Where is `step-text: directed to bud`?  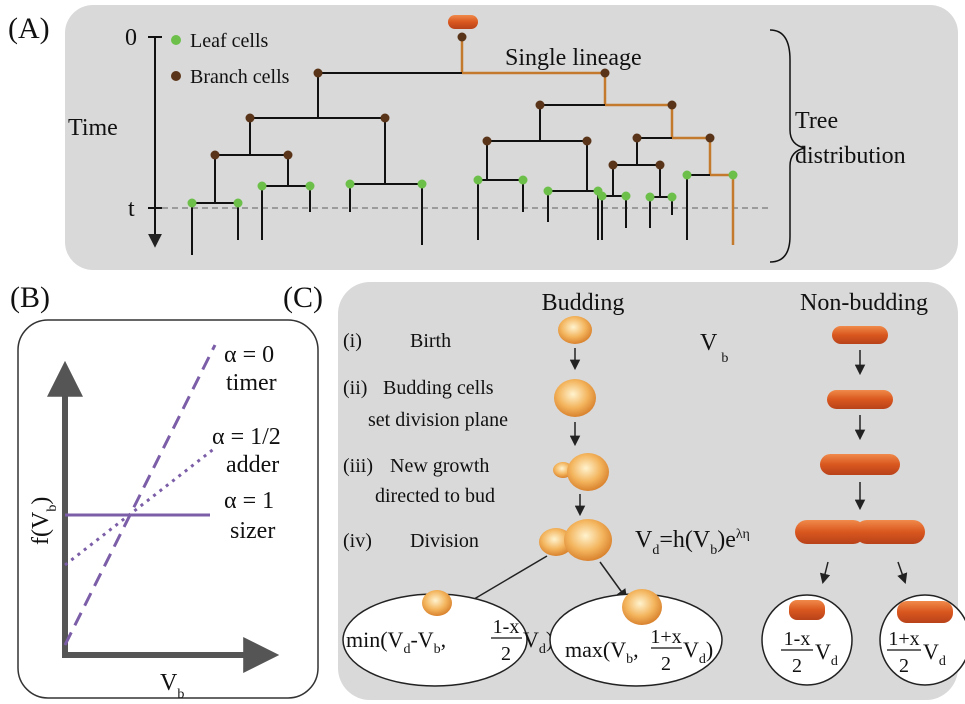 step-text: directed to bud is located at coordinates (435, 496).